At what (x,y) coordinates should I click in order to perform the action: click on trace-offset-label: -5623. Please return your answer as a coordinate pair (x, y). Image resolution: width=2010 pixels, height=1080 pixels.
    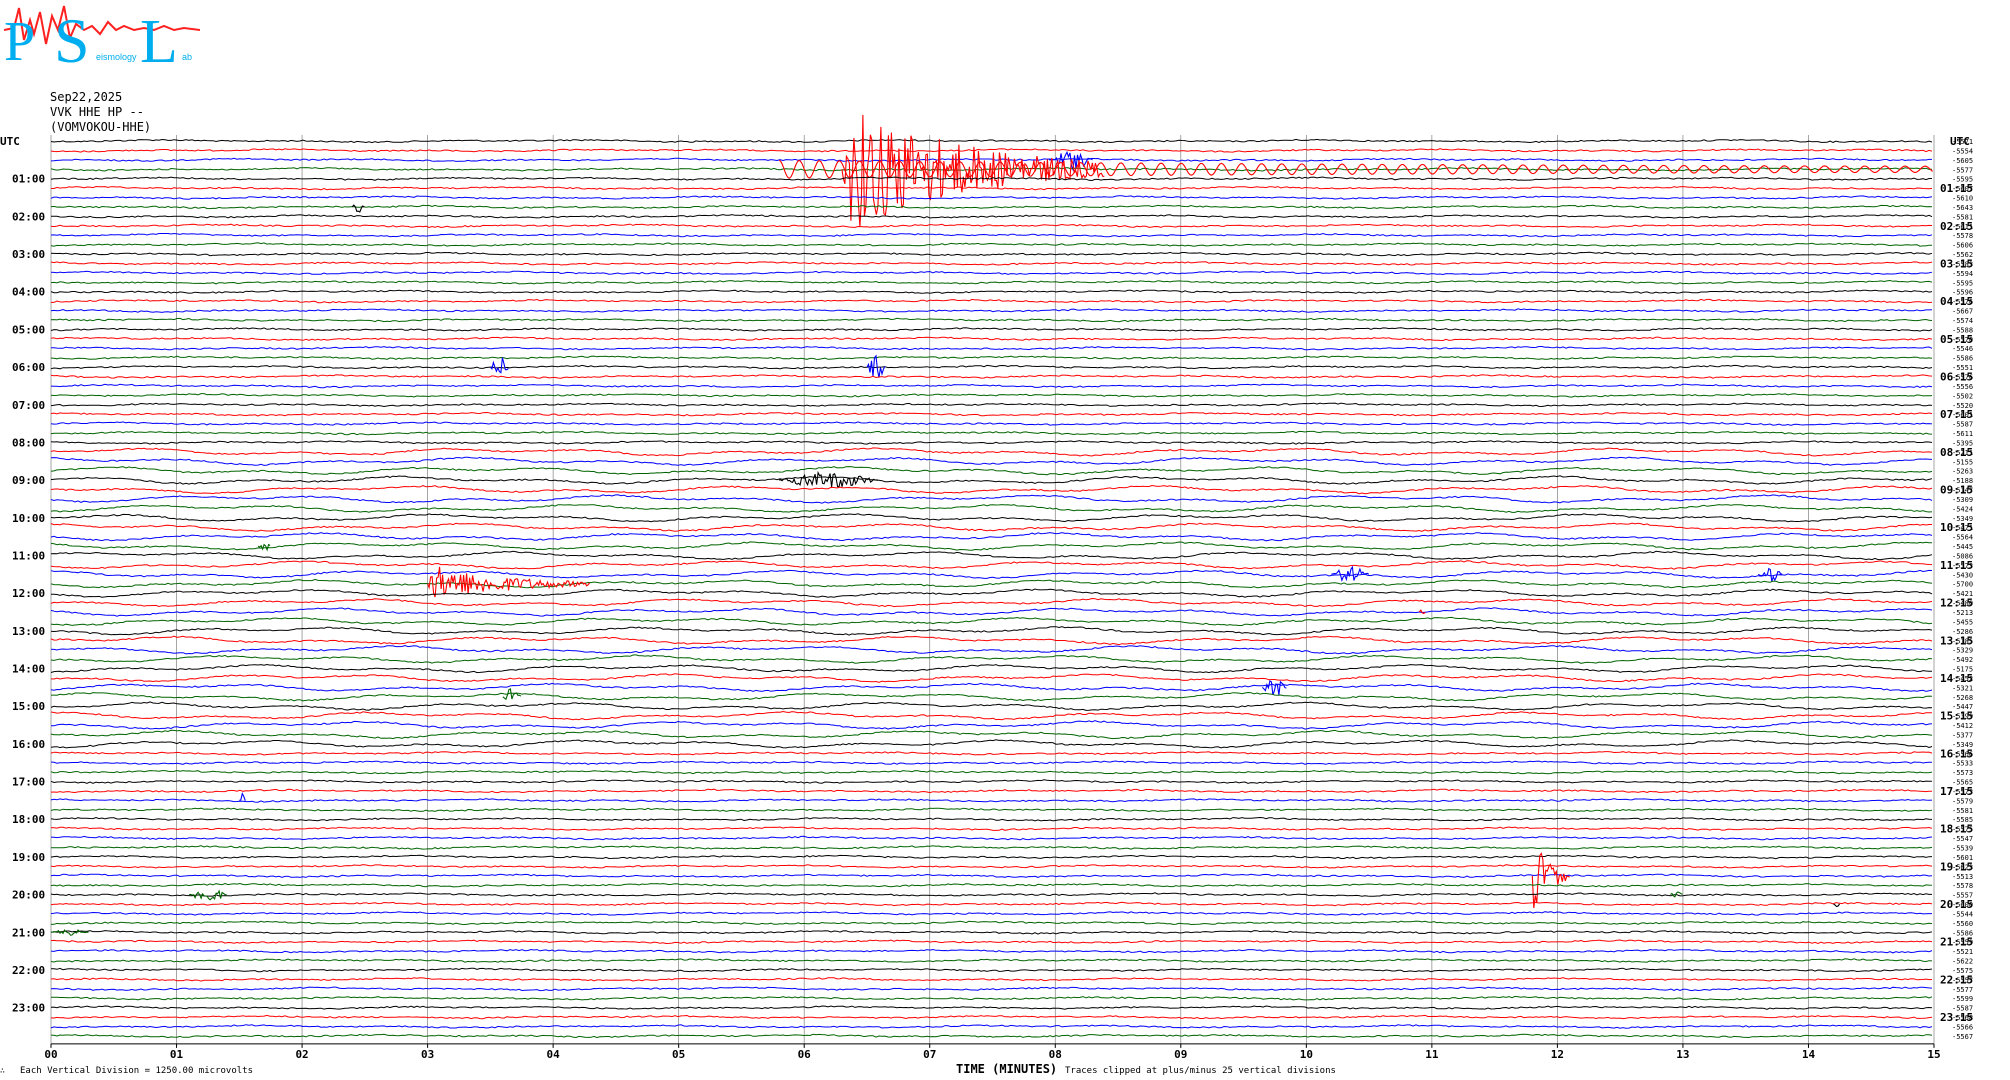
    Looking at the image, I should click on (1962, 867).